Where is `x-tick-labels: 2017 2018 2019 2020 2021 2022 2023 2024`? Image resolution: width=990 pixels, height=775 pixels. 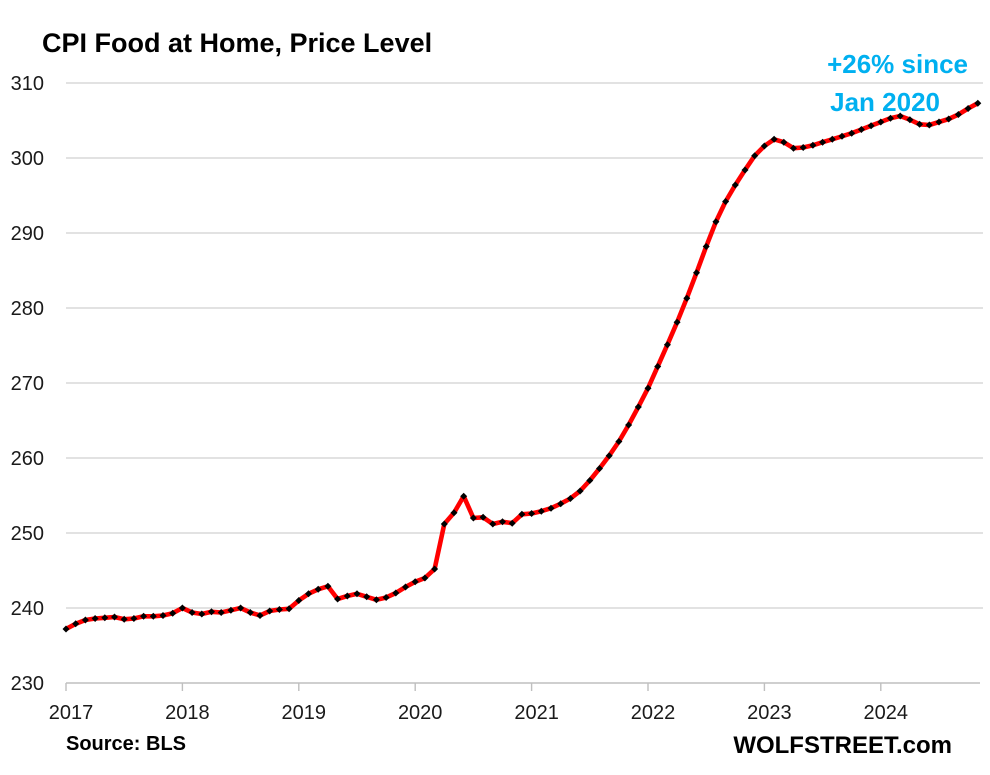 x-tick-labels: 2017 2018 2019 2020 2021 2022 2023 2024 is located at coordinates (478, 713).